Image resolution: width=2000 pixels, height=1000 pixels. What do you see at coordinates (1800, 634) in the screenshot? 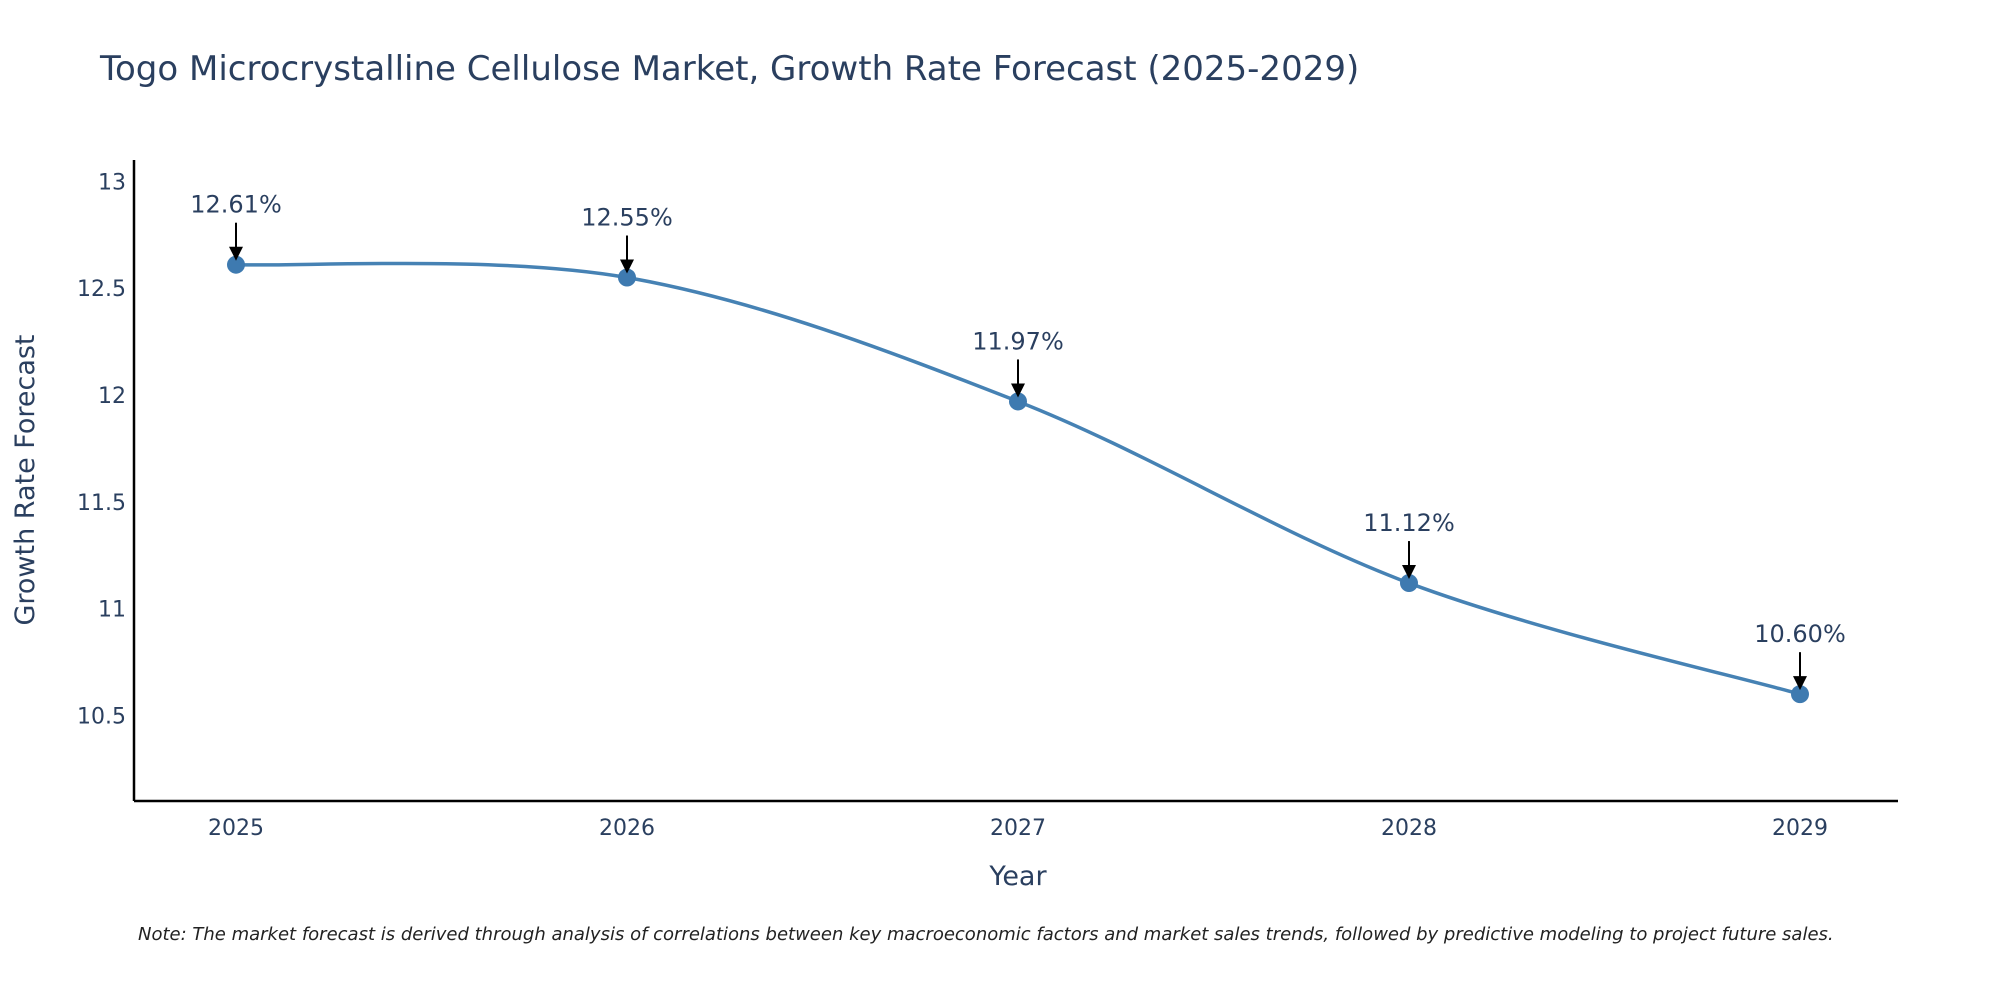
I see `data-label: 10.60%` at bounding box center [1800, 634].